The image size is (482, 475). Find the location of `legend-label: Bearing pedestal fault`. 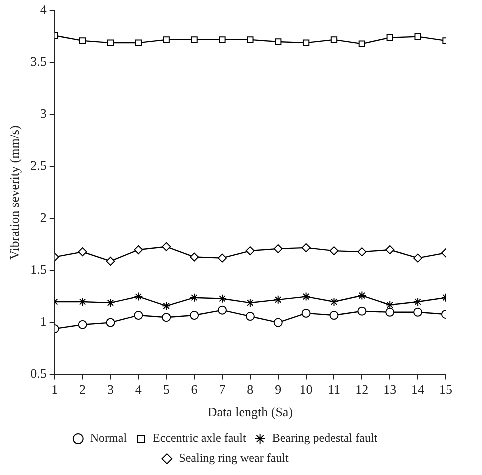

legend-label: Bearing pedestal fault is located at coordinates (325, 438).